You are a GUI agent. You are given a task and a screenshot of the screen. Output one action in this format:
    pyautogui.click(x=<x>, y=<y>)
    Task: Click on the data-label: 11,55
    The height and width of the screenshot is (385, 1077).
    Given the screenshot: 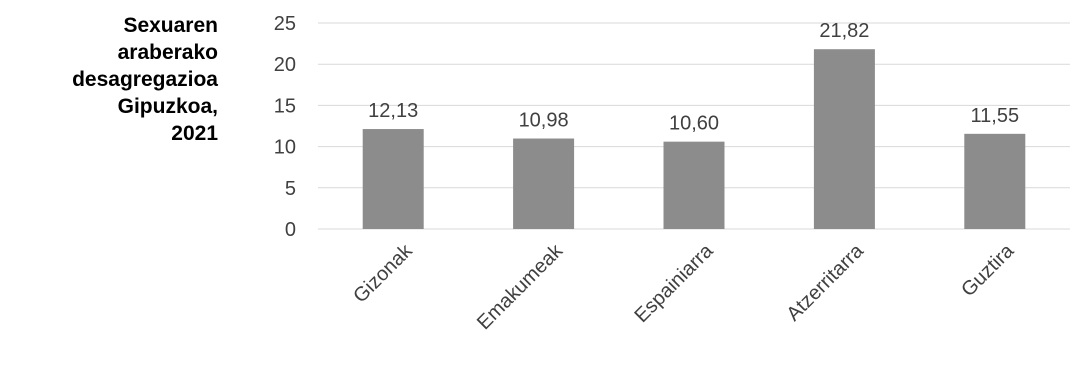 What is the action you would take?
    pyautogui.click(x=995, y=116)
    